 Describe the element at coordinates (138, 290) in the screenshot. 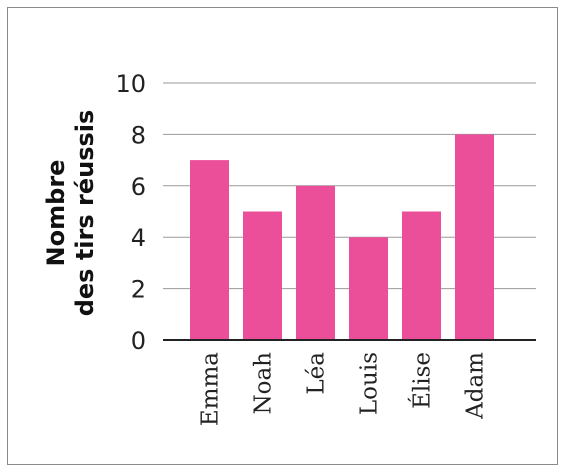

I see `y-tick-label: 2` at that location.